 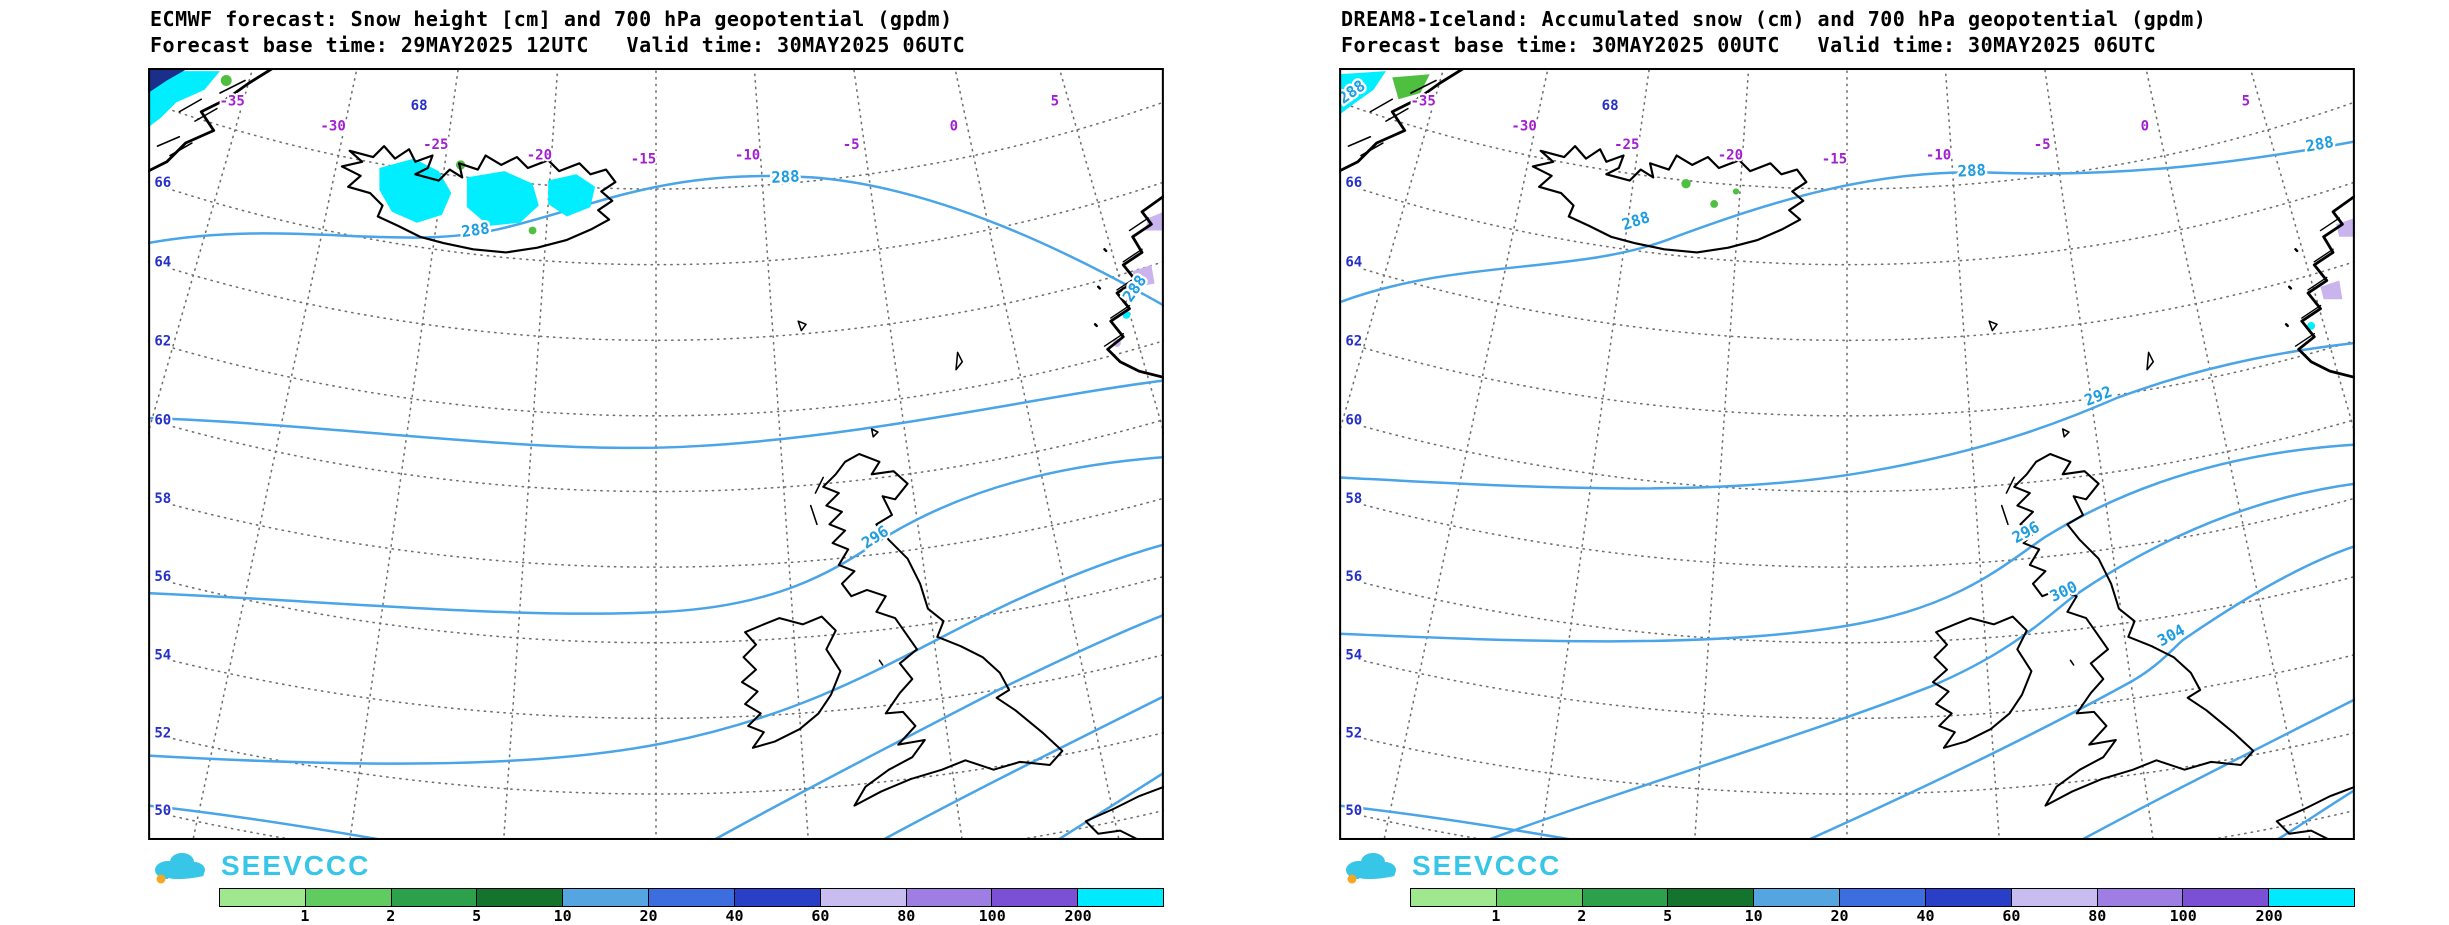 What do you see at coordinates (435, 145) in the screenshot?
I see `longitude-label: -25` at bounding box center [435, 145].